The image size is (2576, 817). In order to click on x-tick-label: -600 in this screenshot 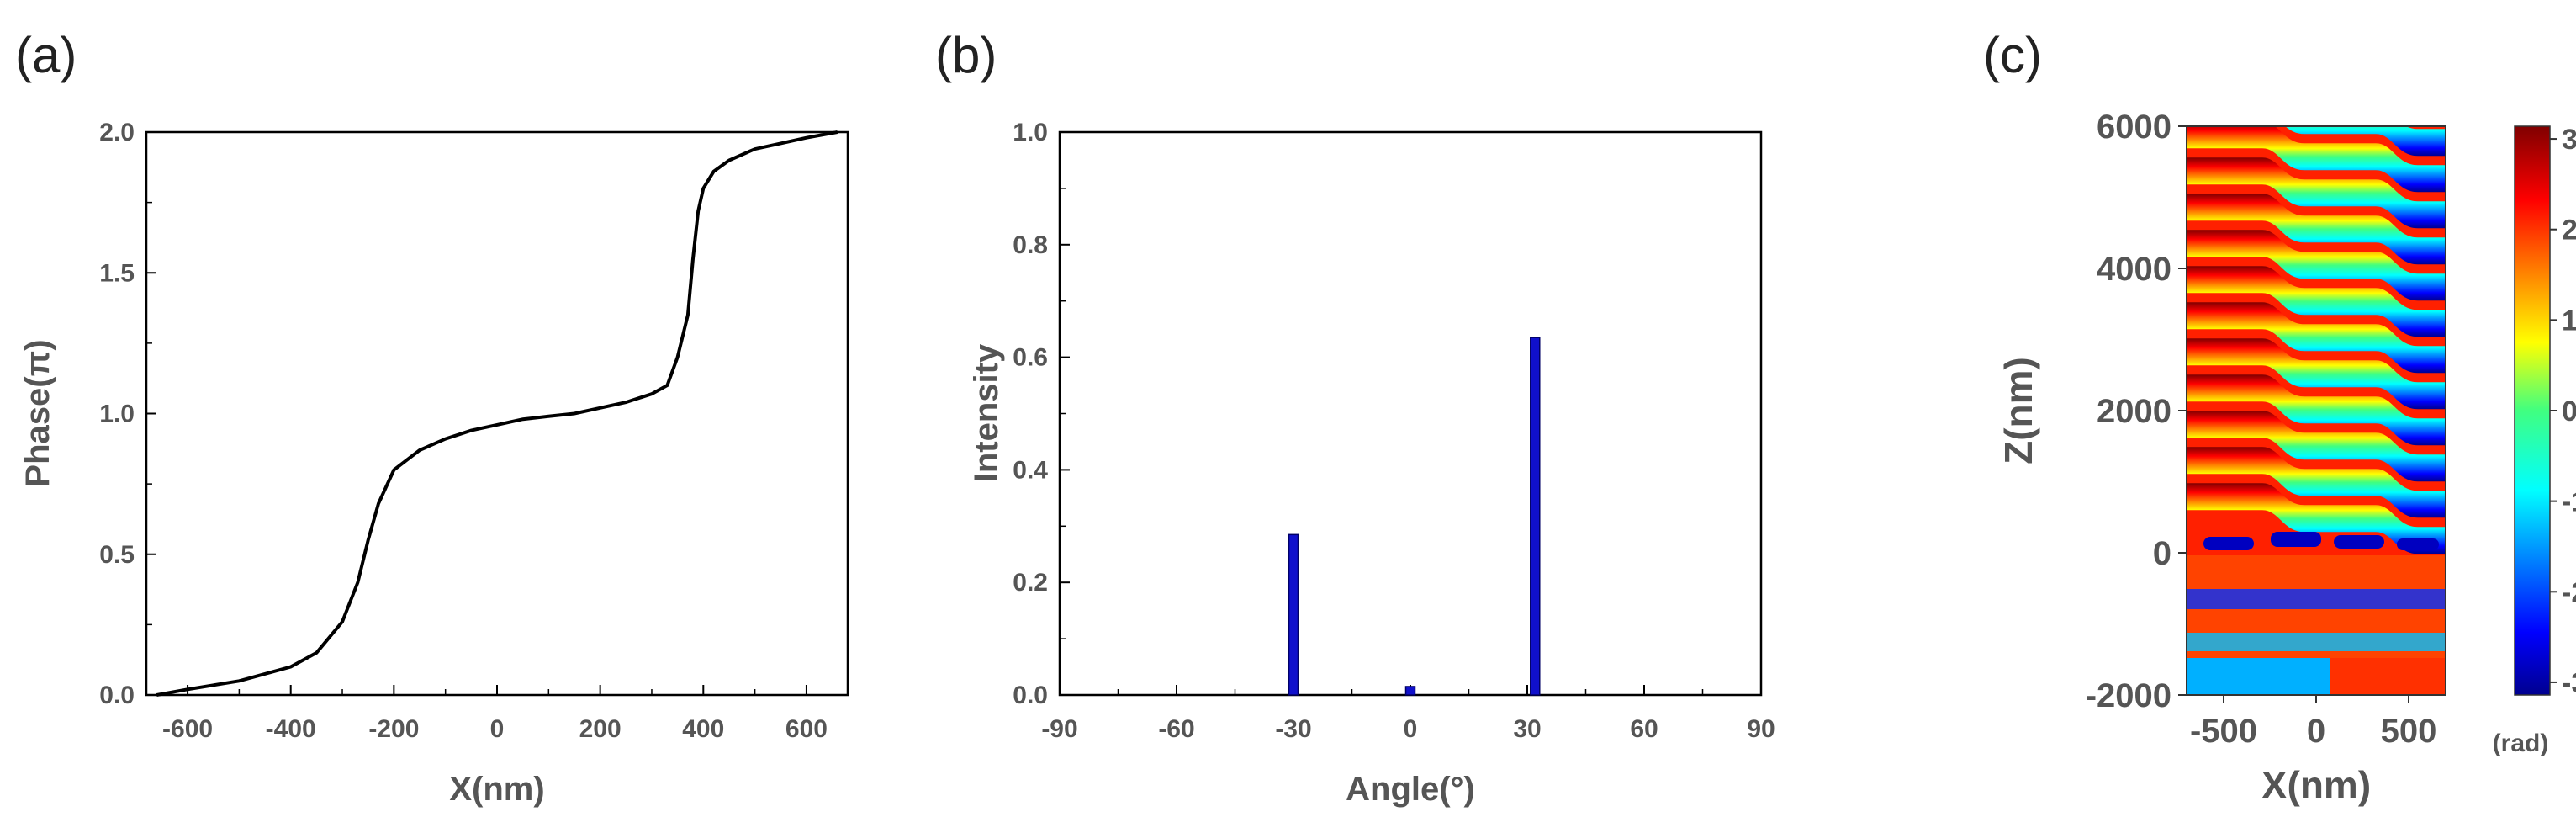, I will do `click(187, 729)`.